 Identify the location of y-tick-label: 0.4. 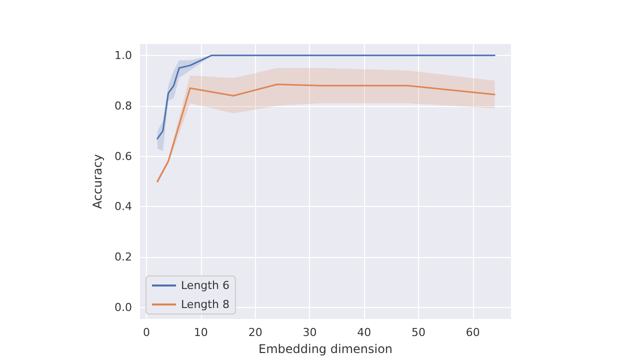
(123, 207).